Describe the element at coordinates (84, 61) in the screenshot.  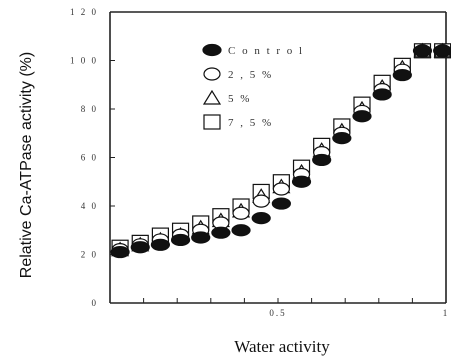
I see `y-tick-label: 1 0 0` at that location.